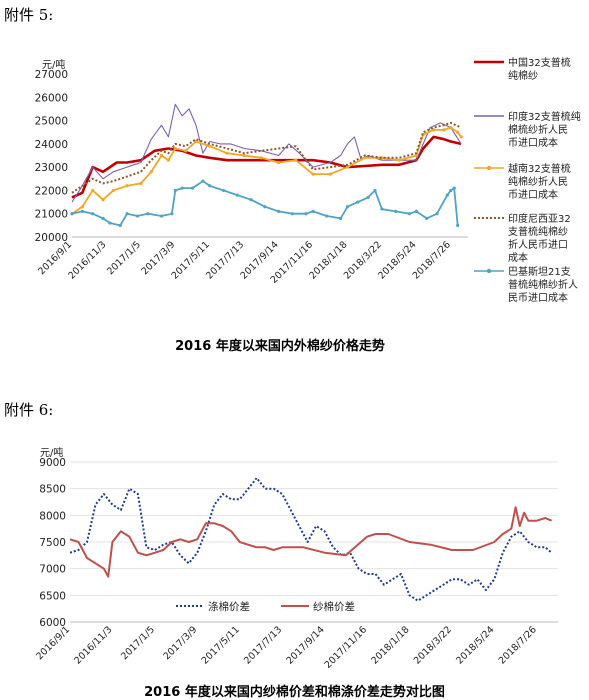 The image size is (589, 700). Describe the element at coordinates (53, 643) in the screenshot. I see `x-tick-label: 2016/9/1` at that location.